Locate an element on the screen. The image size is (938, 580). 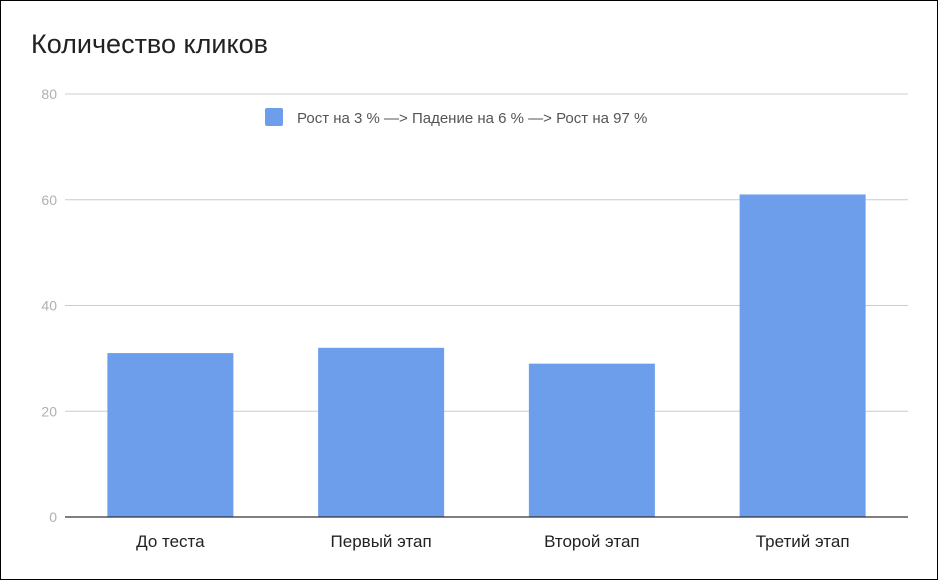
x-tick-label: Первый этап is located at coordinates (381, 541).